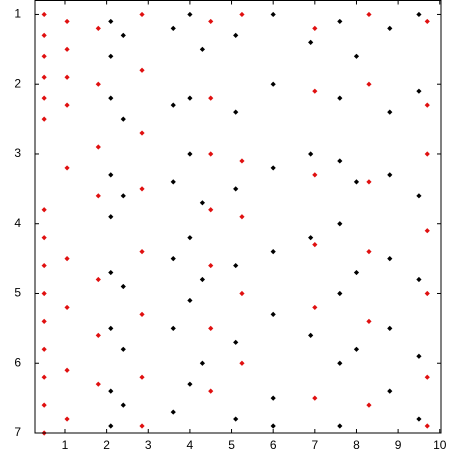 This screenshot has width=461, height=453. I want to click on y-tick-label: 2, so click(17, 83).